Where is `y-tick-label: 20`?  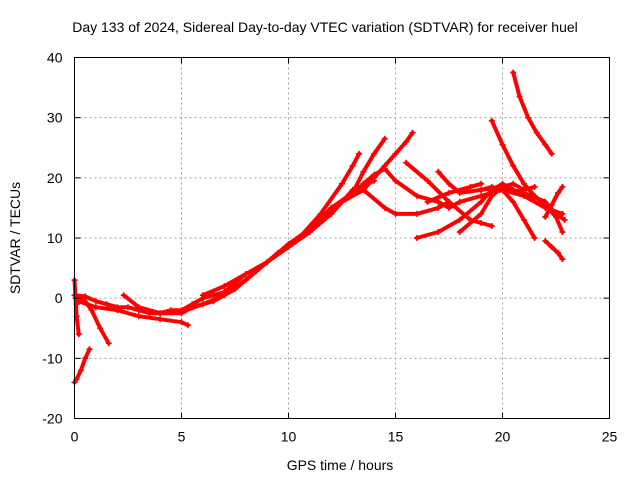 y-tick-label: 20 is located at coordinates (55, 178).